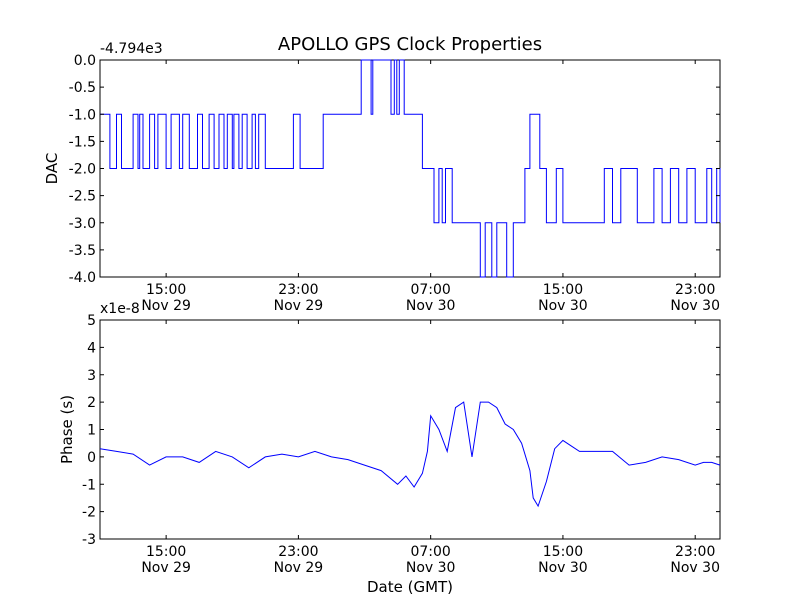 This screenshot has width=800, height=600. I want to click on phase-xtick-time-label: 07:00, so click(430, 552).